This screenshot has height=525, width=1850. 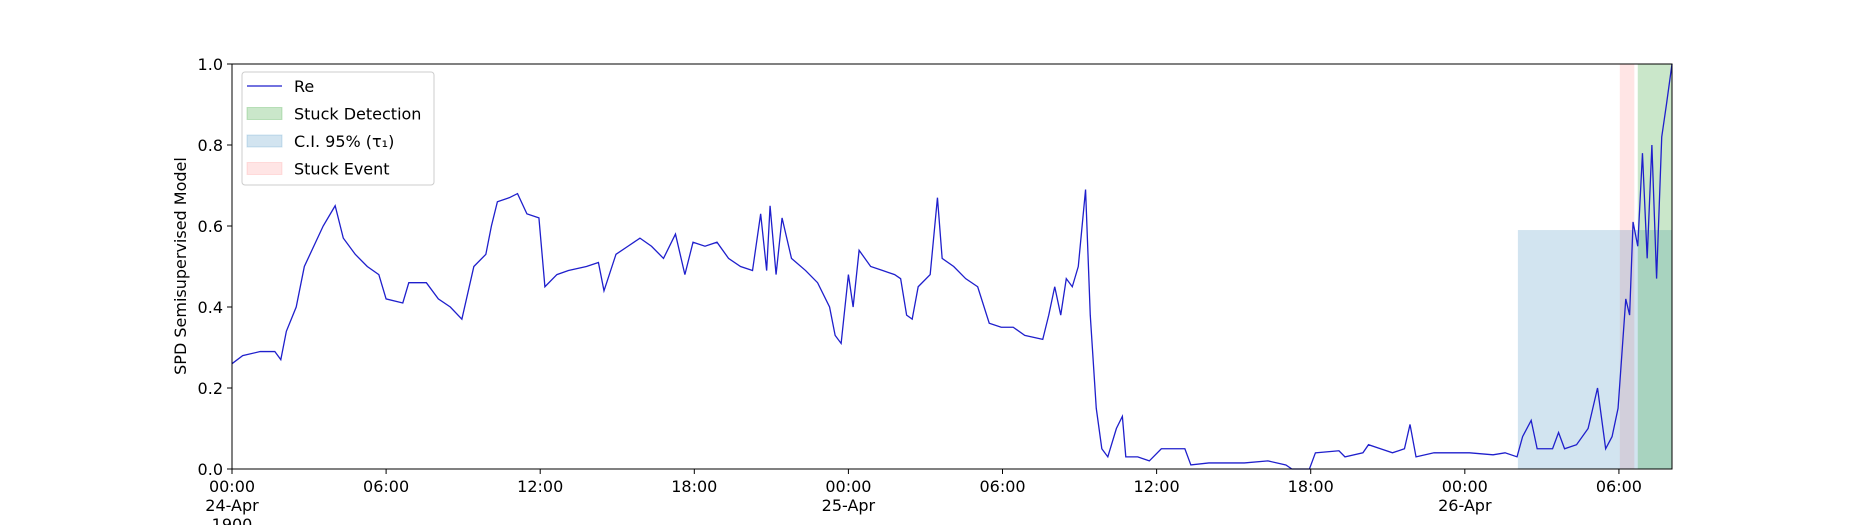 I want to click on legend-label: Stuck Event, so click(x=342, y=169).